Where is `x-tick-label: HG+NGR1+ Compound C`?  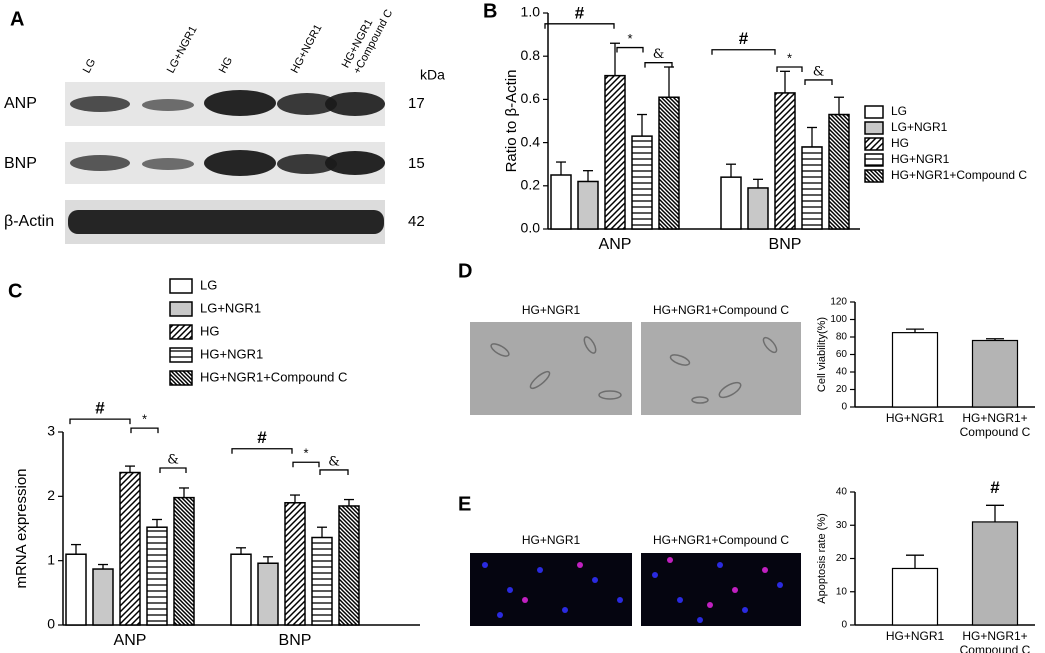 x-tick-label: HG+NGR1+ Compound C is located at coordinates (995, 425).